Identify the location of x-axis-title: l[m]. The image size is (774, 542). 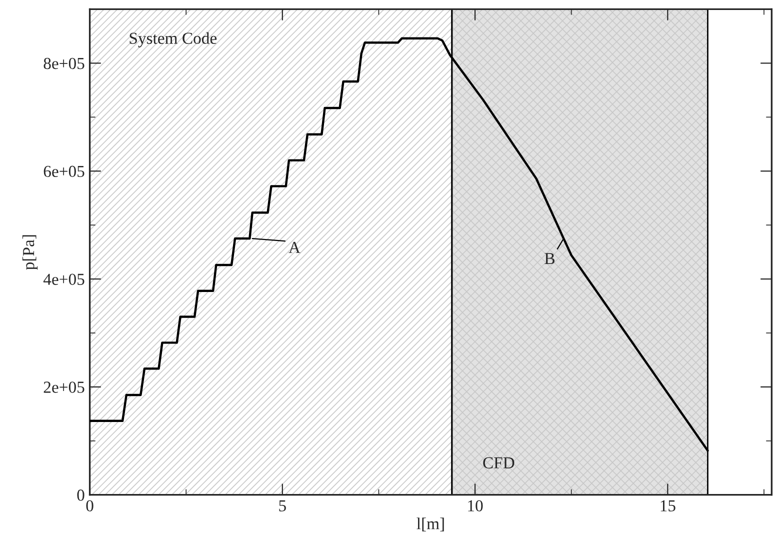
(430, 525).